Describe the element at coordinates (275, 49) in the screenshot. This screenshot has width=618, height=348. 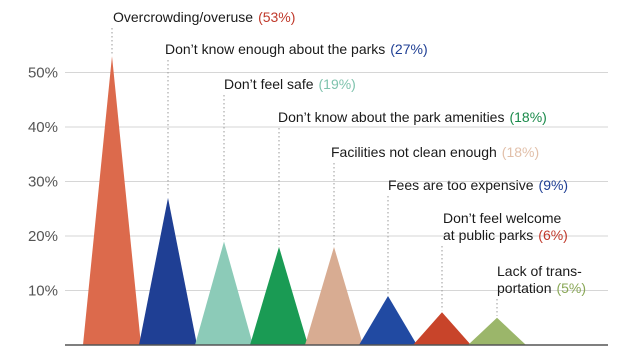
I see `category-label-line: Don’t know enough about the parks` at that location.